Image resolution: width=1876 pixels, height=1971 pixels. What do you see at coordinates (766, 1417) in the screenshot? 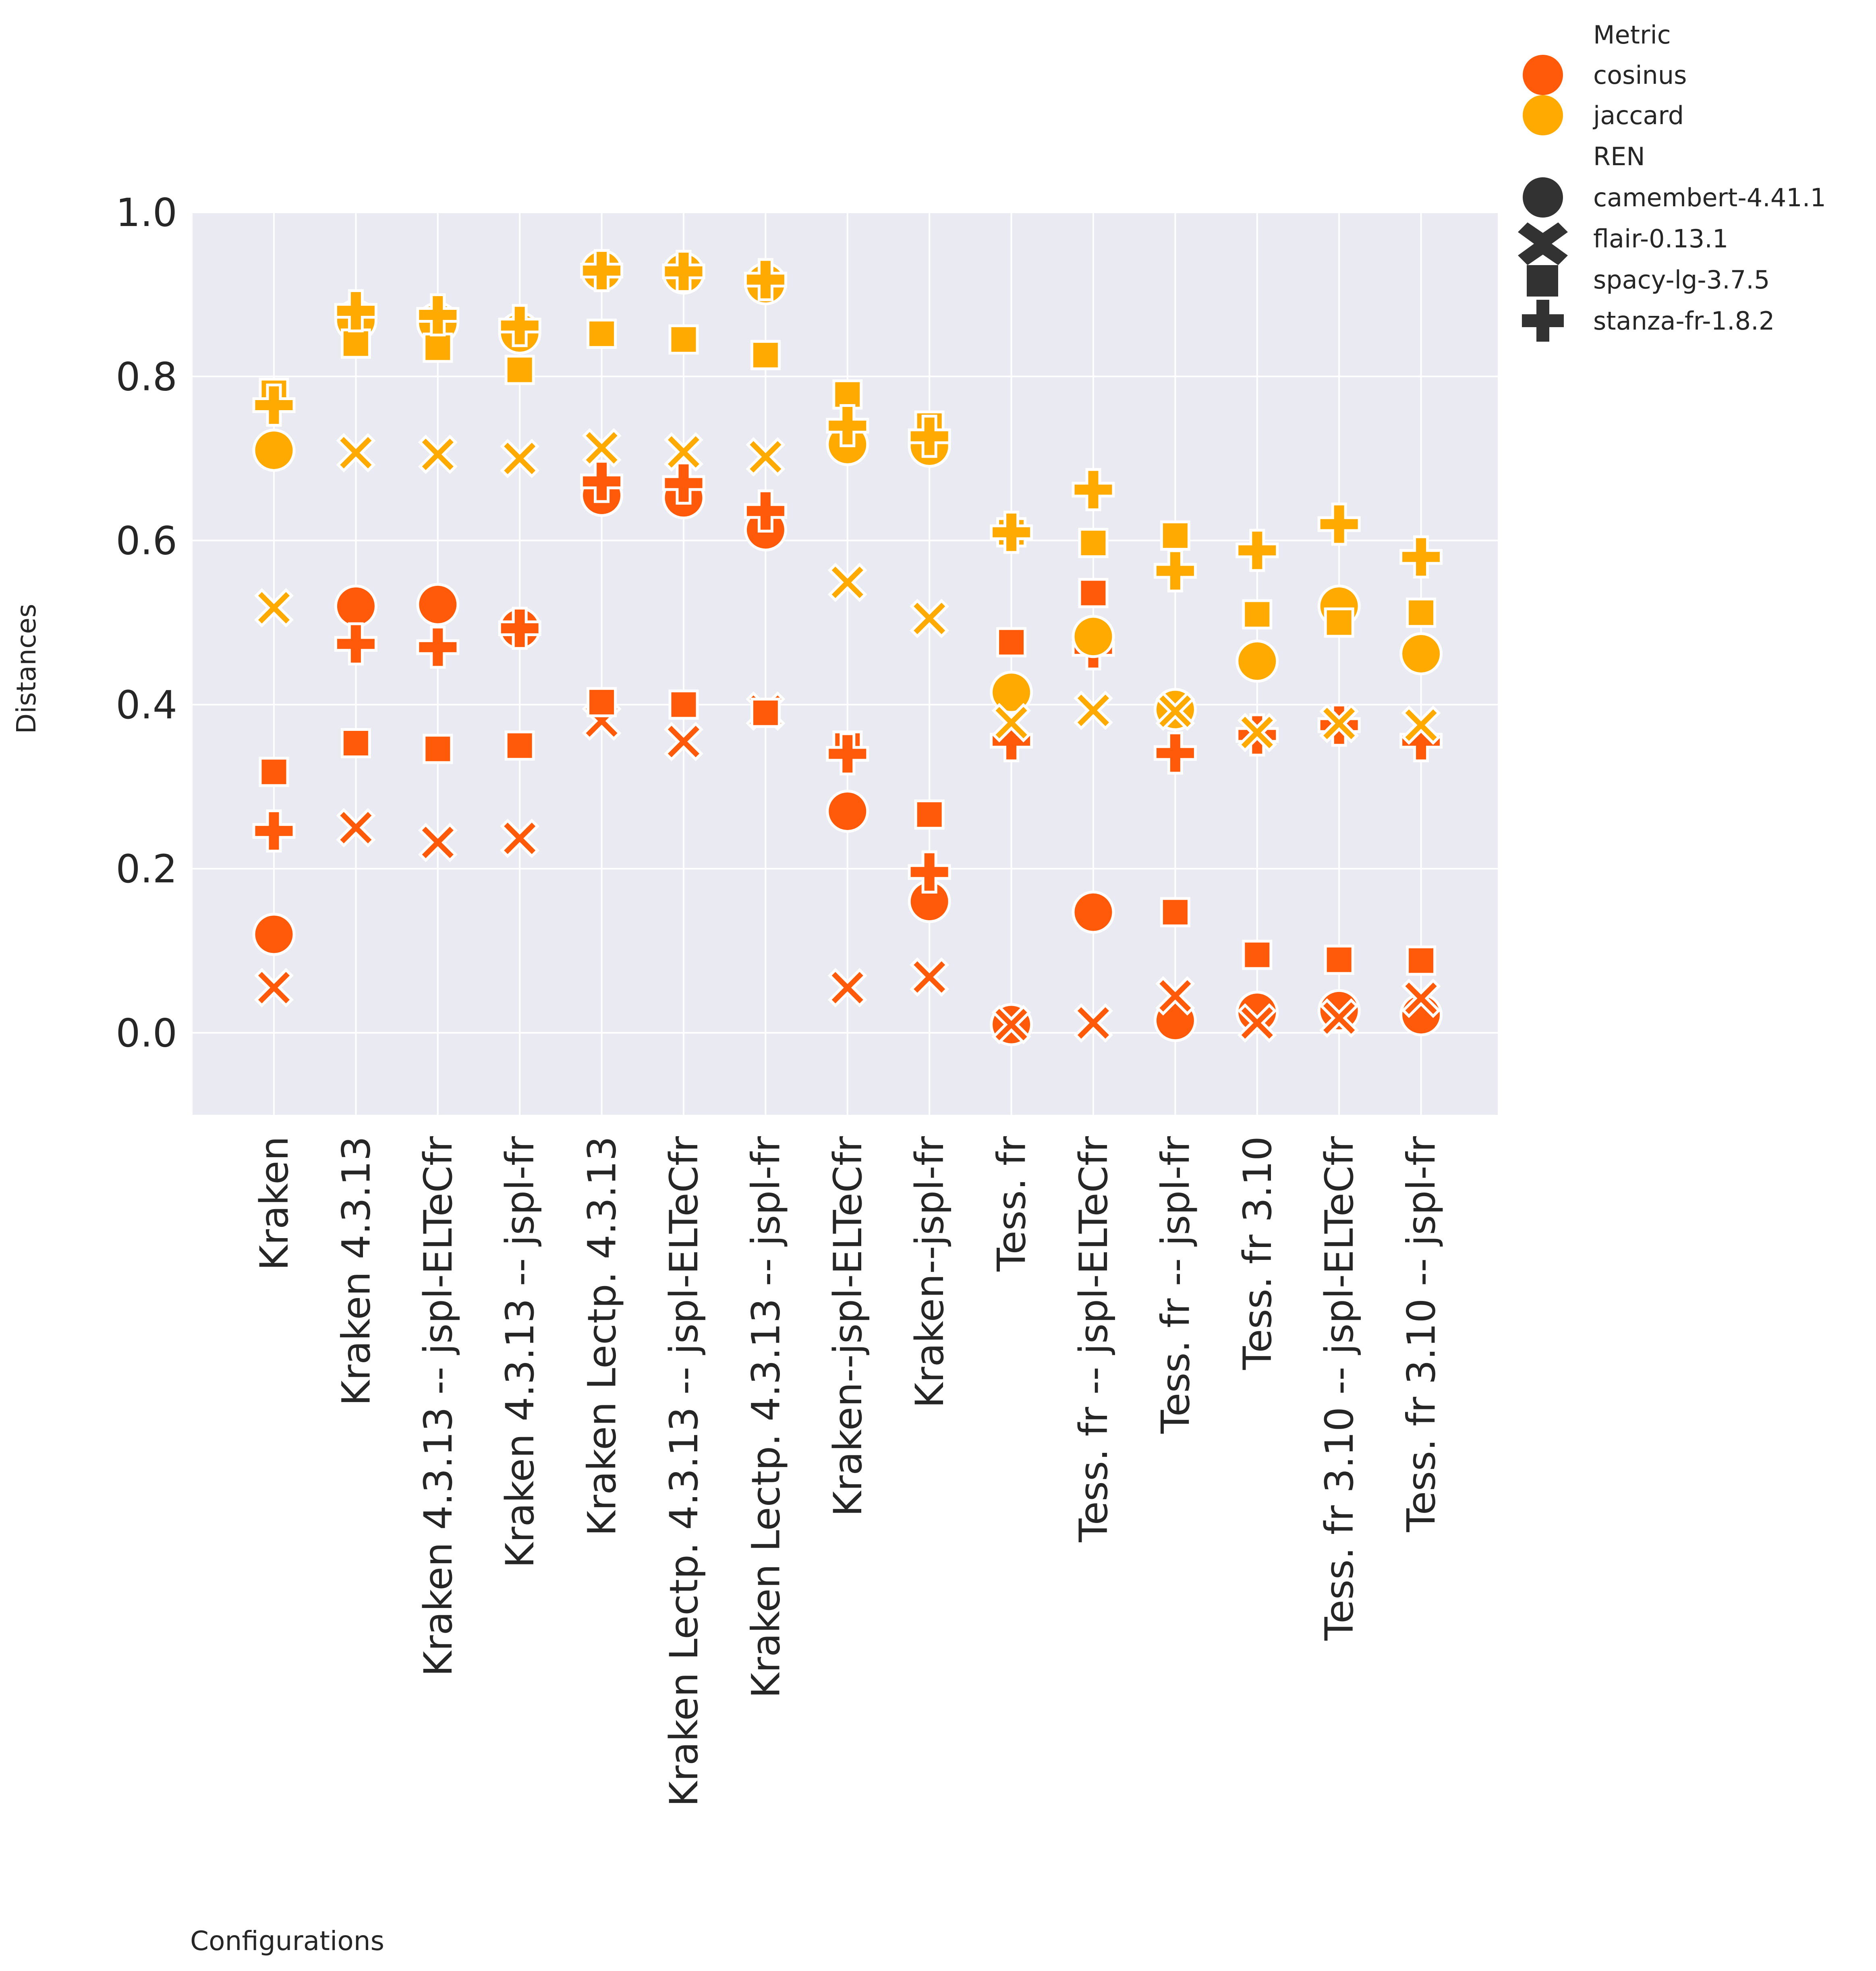
I see `x-tick-label: Kraken Lectp. 4.3.13 -- jspl-fr` at bounding box center [766, 1417].